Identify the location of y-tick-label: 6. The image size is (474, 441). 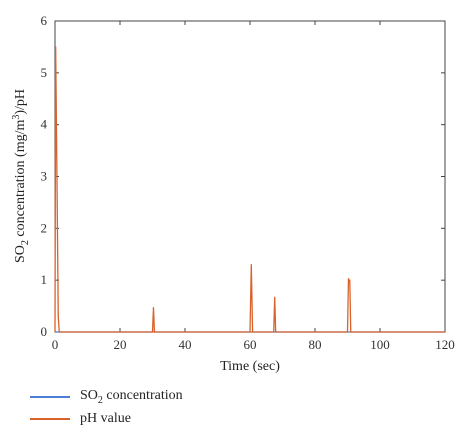
(44, 20).